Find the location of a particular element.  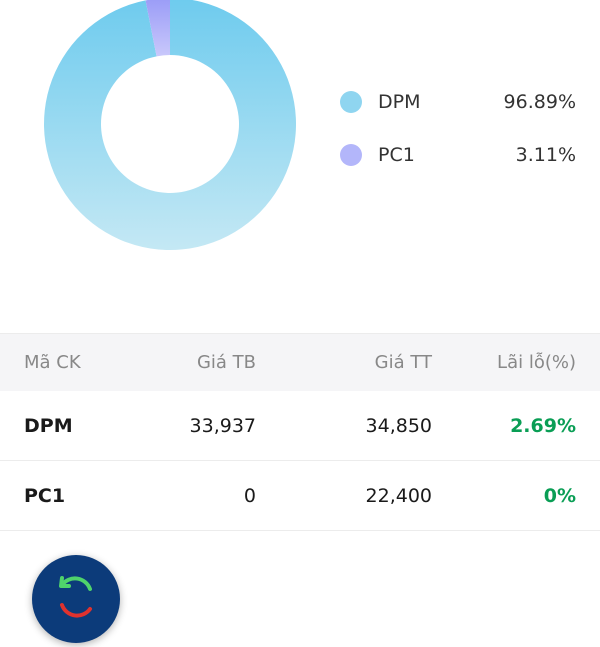

header-avg-price: Giá TB is located at coordinates (226, 362).